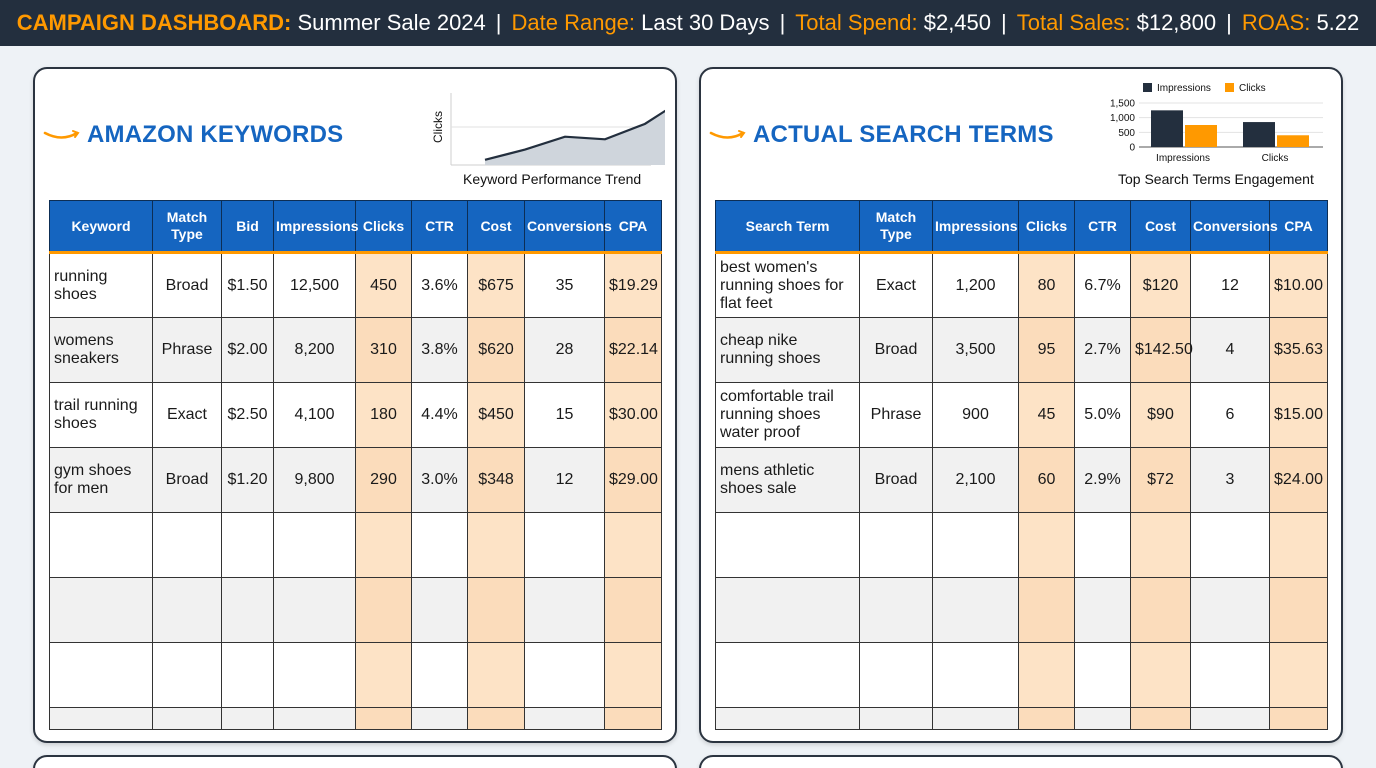 The height and width of the screenshot is (768, 1376). I want to click on cpa-cell: $19.29, so click(633, 285).